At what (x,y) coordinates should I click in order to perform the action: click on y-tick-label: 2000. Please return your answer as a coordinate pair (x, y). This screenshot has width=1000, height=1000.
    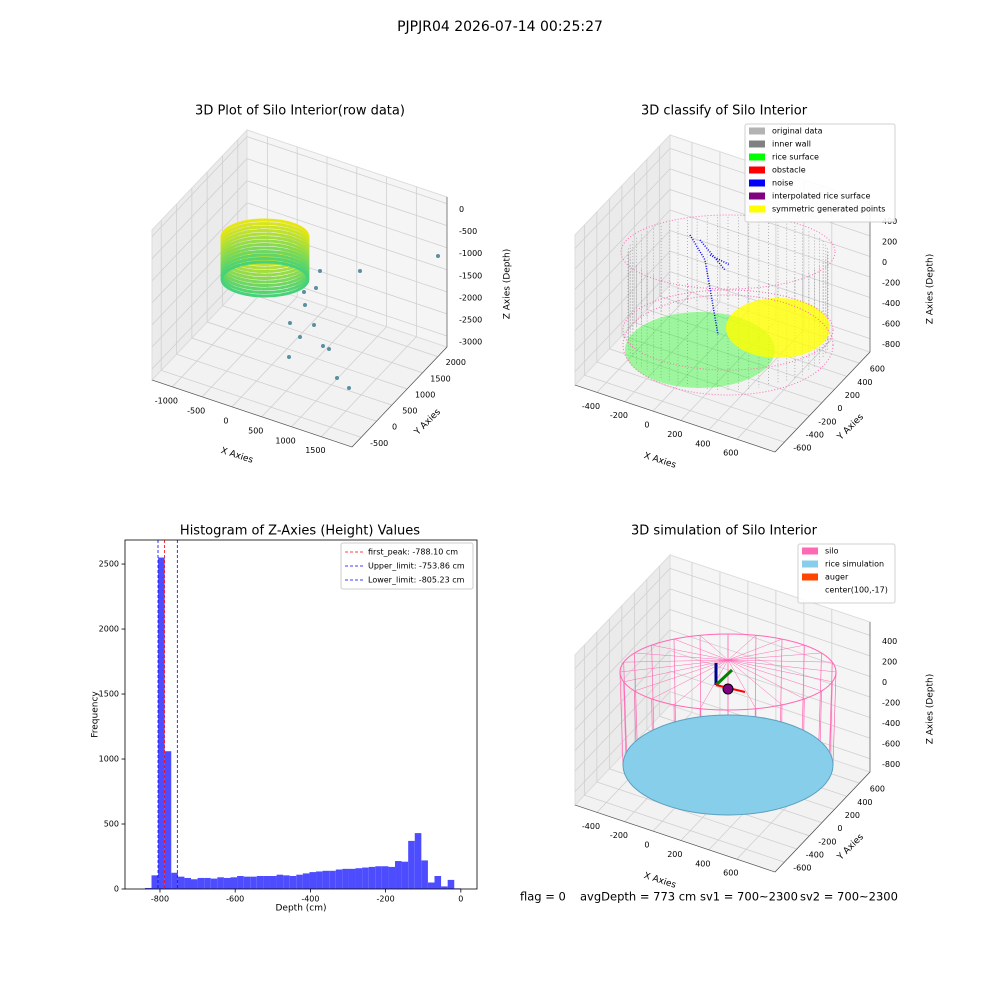
    Looking at the image, I should click on (456, 362).